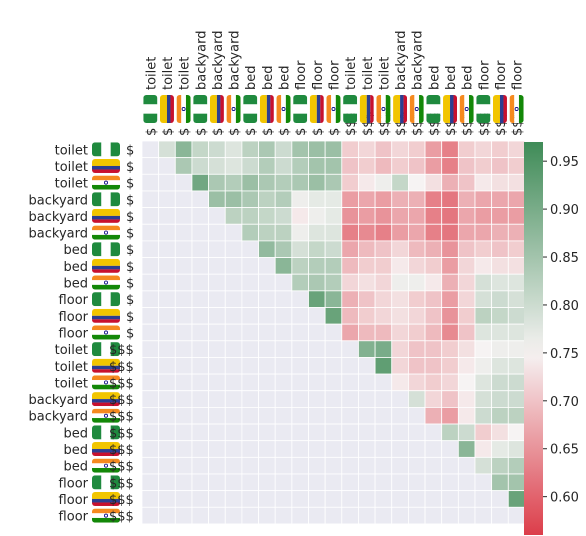  I want to click on column-label-object: toilet, so click(168, 73).